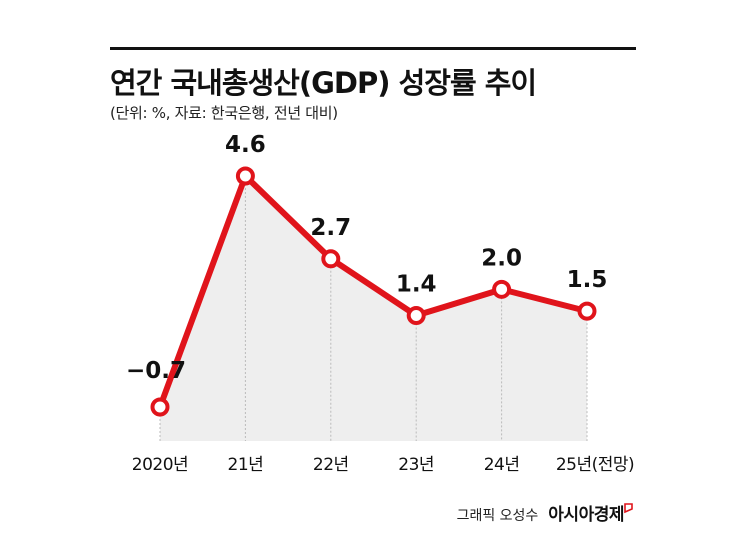 The image size is (745, 541). What do you see at coordinates (224, 113) in the screenshot?
I see `chart-subtitle: (단위: %, 자료: 한국은행, 전년 대비)` at bounding box center [224, 113].